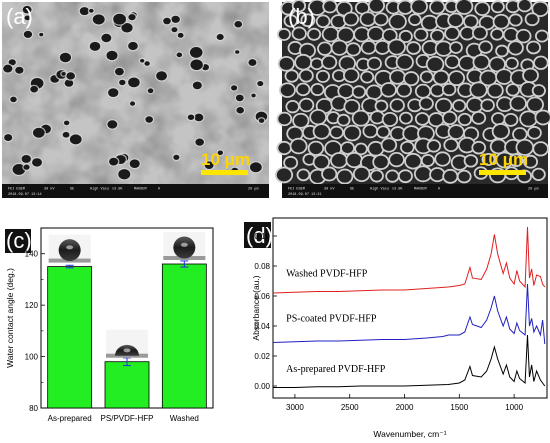 This screenshot has height=443, width=550. What do you see at coordinates (49, 189) in the screenshot?
I see `sem-info-text: 30 kV` at bounding box center [49, 189].